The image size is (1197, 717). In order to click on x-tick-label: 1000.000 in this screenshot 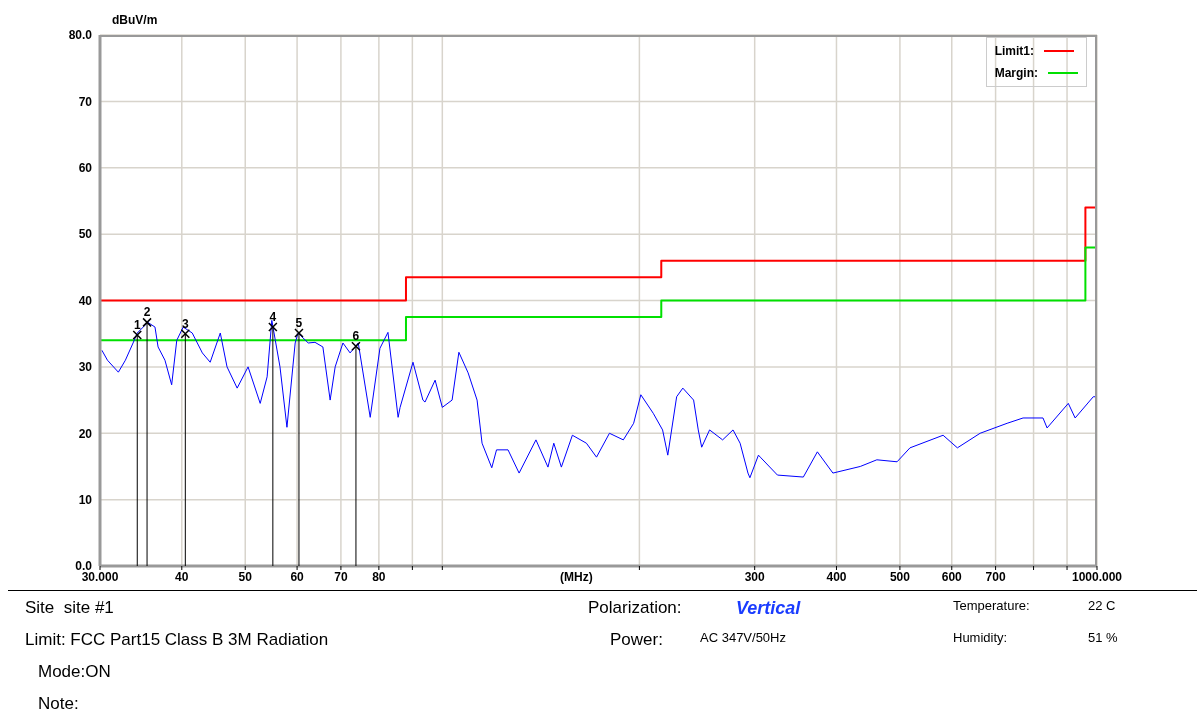, I will do `click(1097, 576)`.